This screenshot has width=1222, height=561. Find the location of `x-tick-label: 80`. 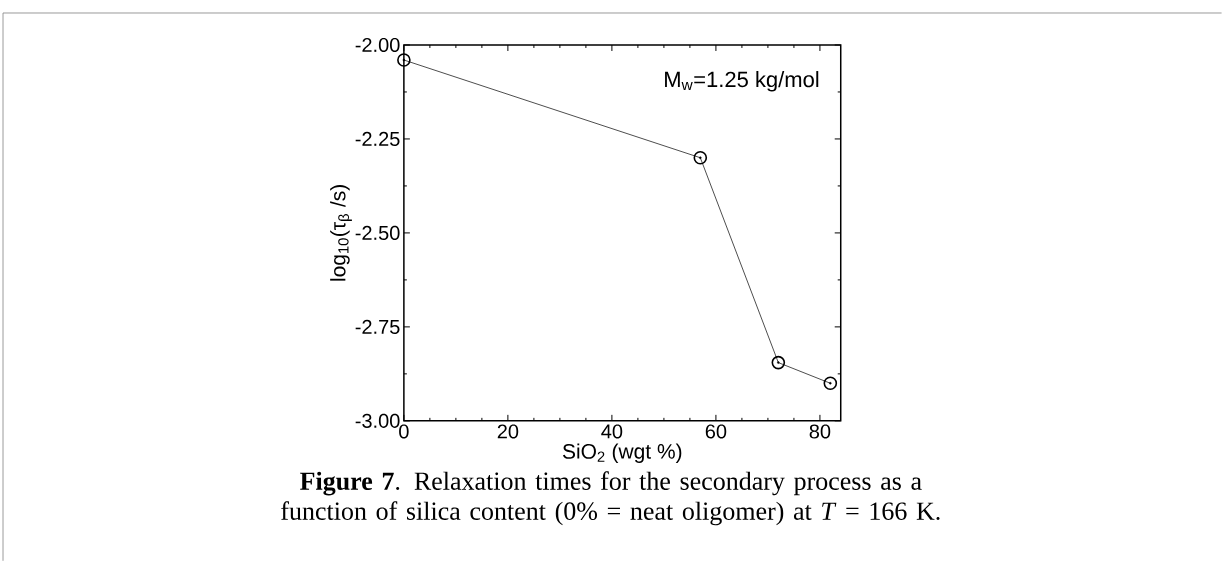

x-tick-label: 80 is located at coordinates (820, 431).